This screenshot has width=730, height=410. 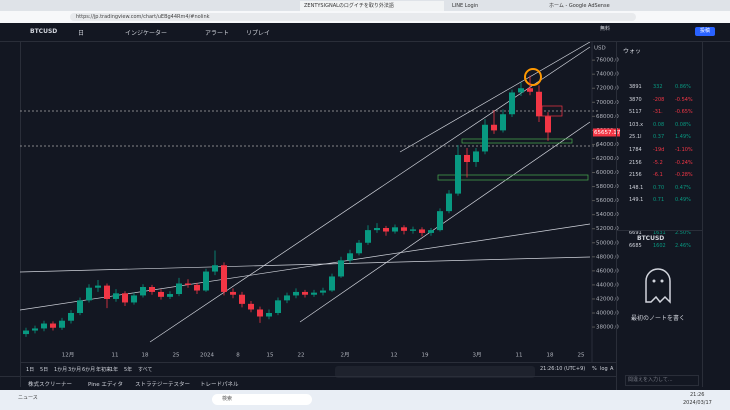 What do you see at coordinates (114, 370) in the screenshot?
I see `range-button: 1年` at bounding box center [114, 370].